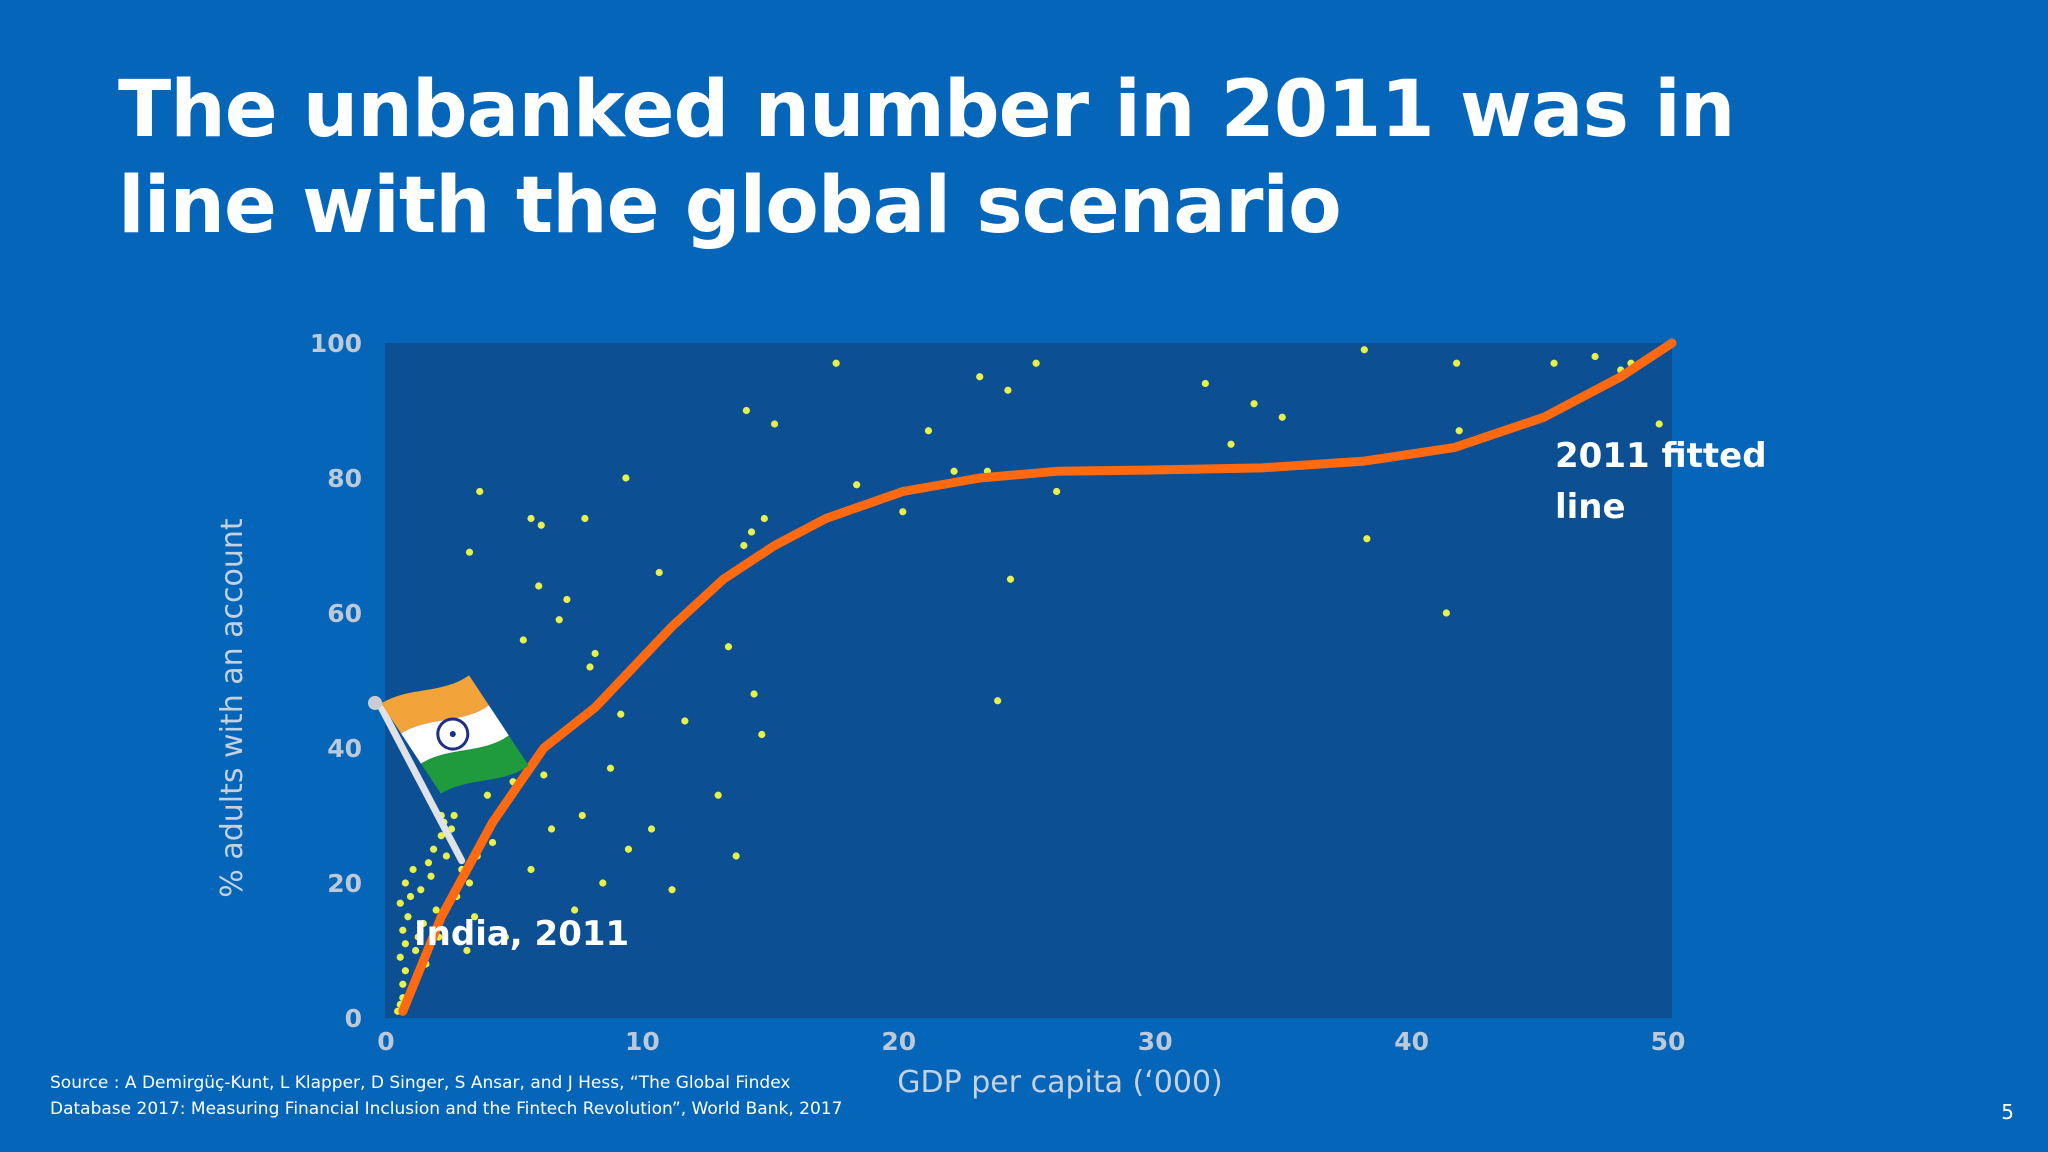  I want to click on annotation-fitted-line-part: line, so click(1590, 507).